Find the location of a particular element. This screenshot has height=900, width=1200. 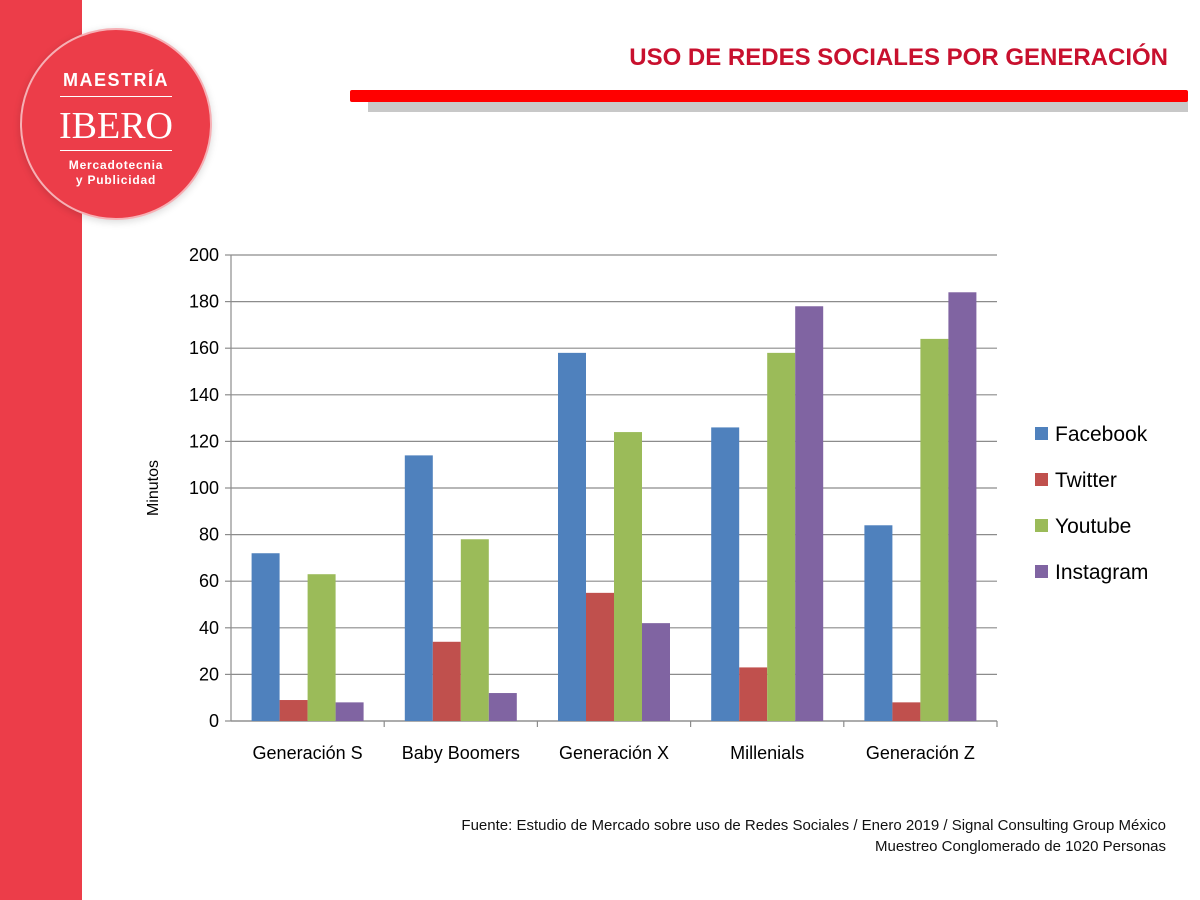

logo-divider-top is located at coordinates (116, 96).